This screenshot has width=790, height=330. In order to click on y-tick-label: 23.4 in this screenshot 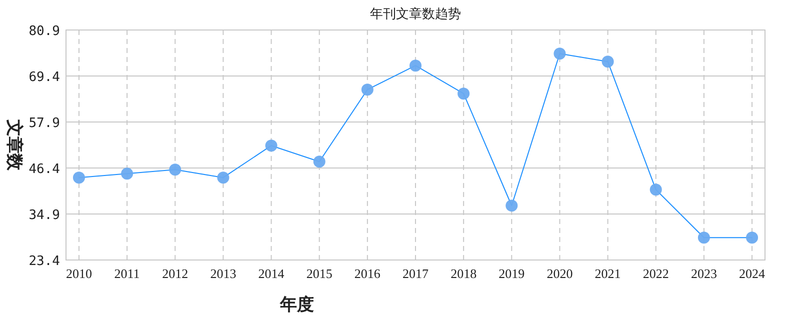, I will do `click(44, 261)`.